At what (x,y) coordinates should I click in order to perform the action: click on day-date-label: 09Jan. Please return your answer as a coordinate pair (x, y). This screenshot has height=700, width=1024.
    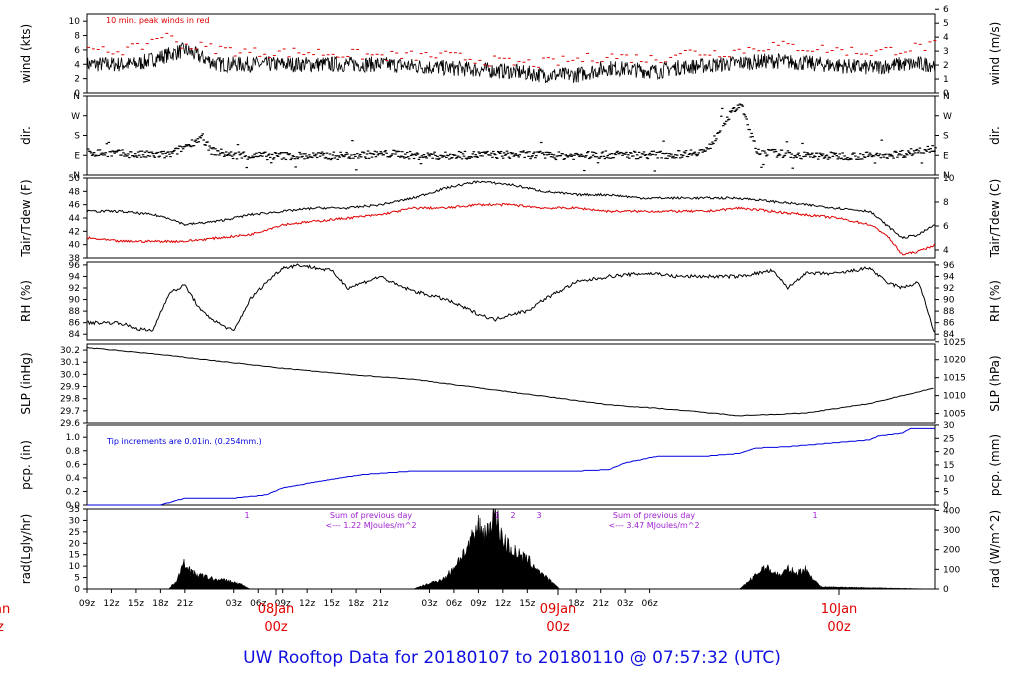
    Looking at the image, I should click on (558, 609).